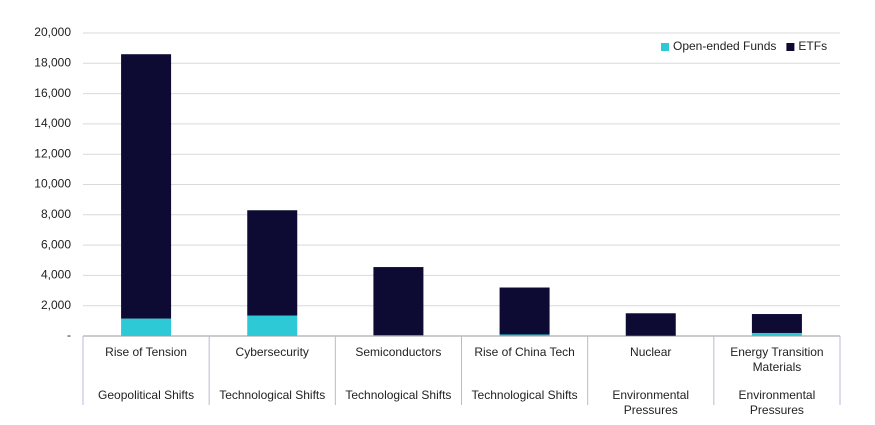 This screenshot has height=425, width=875. Describe the element at coordinates (524, 352) in the screenshot. I see `x-tick-label: Rise of China Tech` at that location.